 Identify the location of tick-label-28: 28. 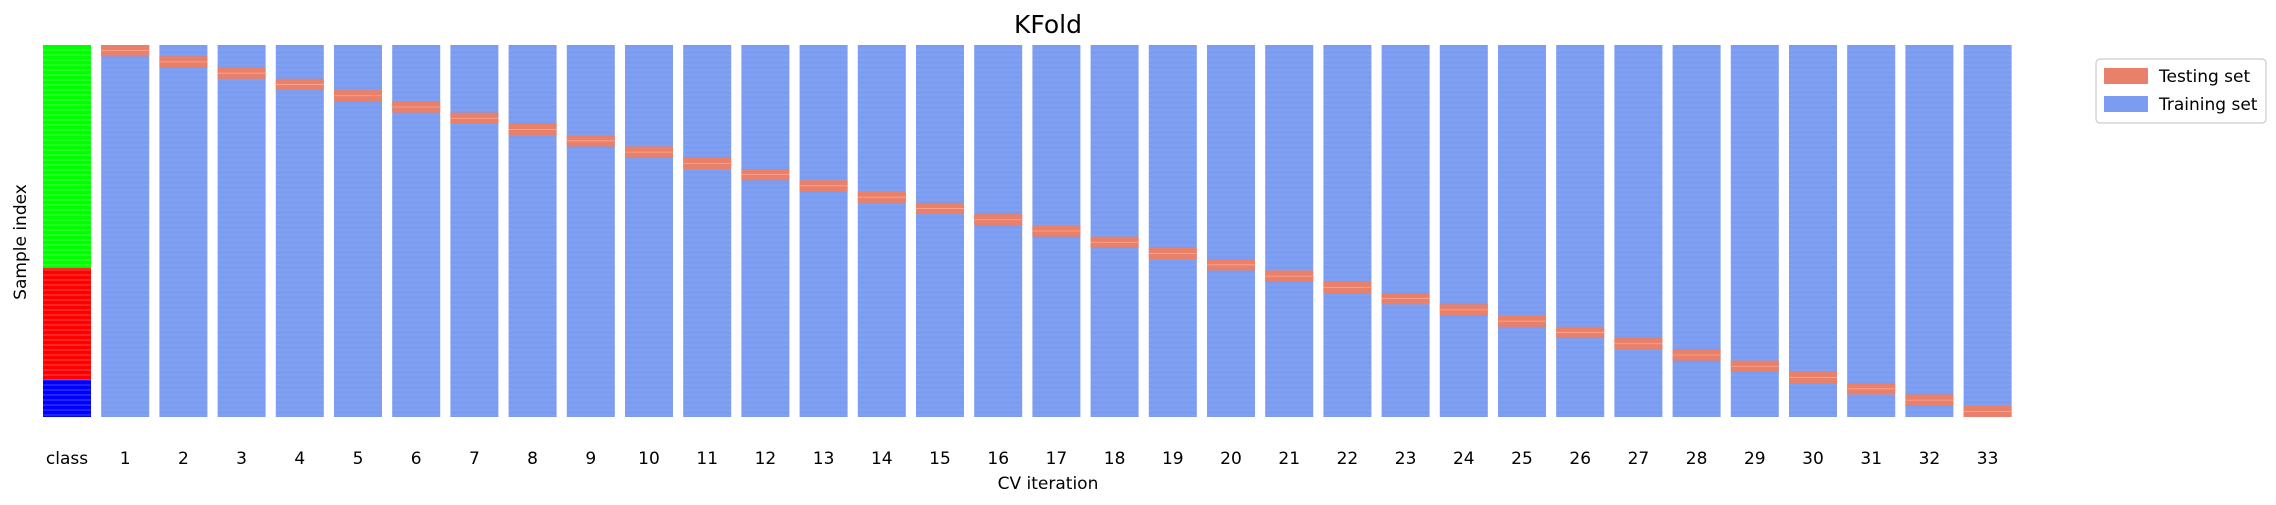
(1697, 459).